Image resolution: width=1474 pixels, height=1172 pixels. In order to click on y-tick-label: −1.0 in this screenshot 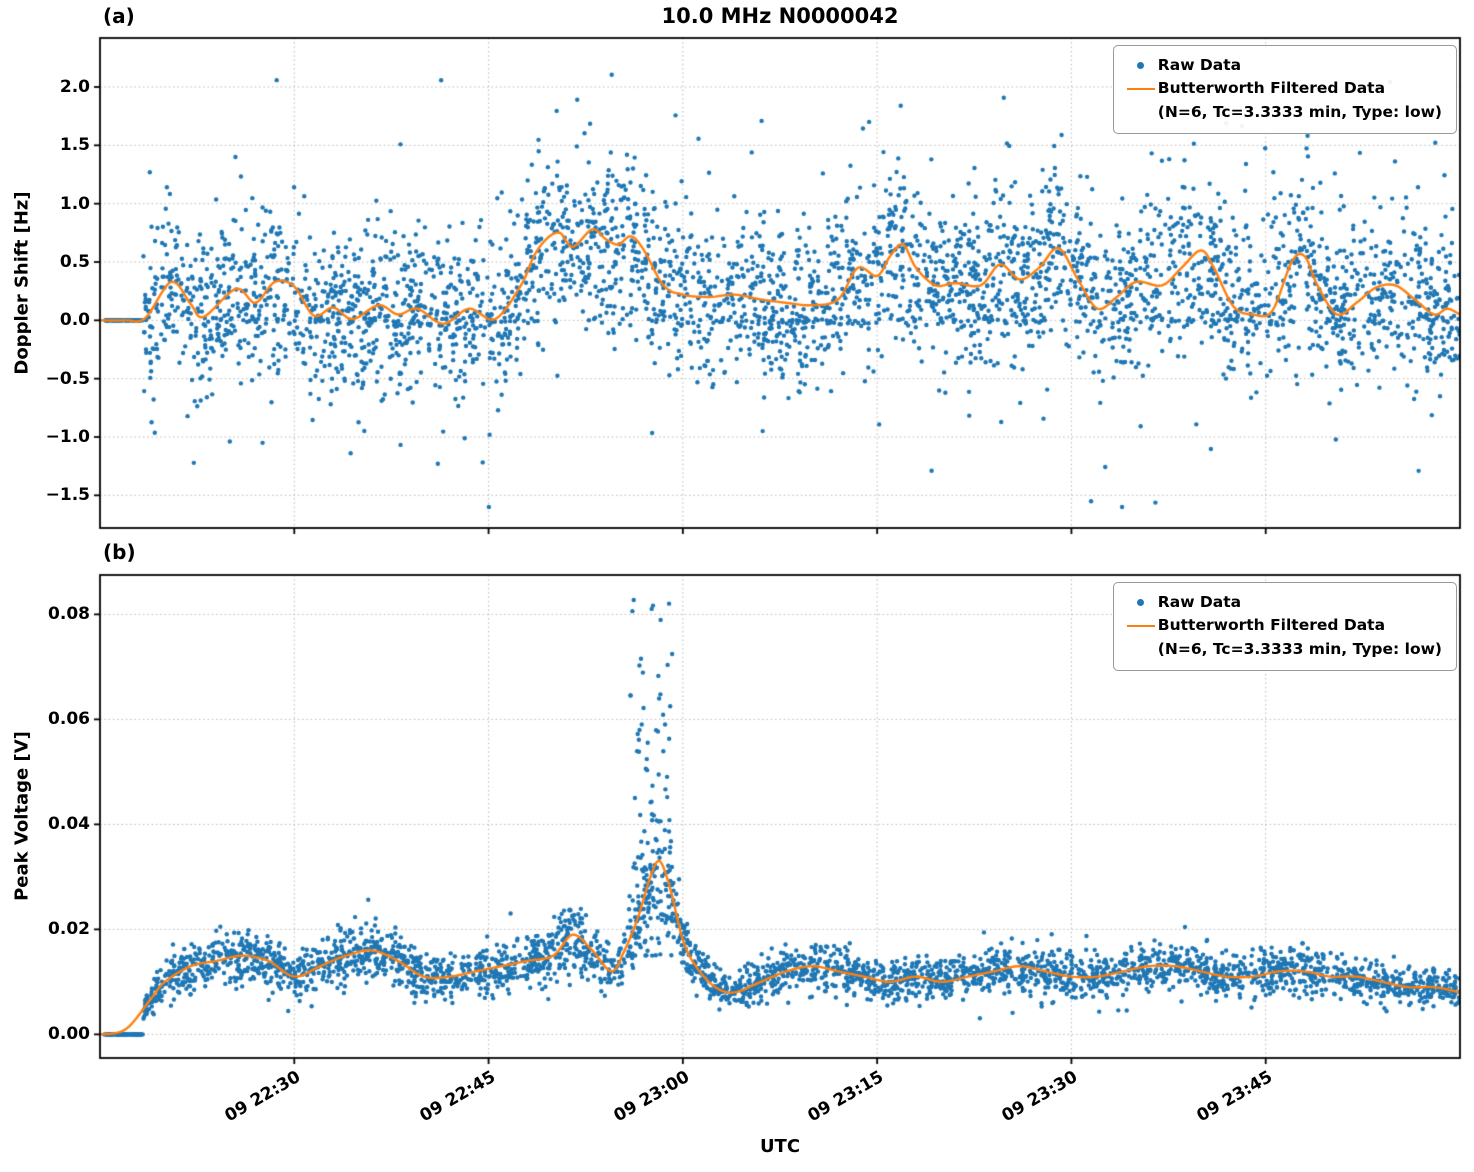, I will do `click(67, 437)`.